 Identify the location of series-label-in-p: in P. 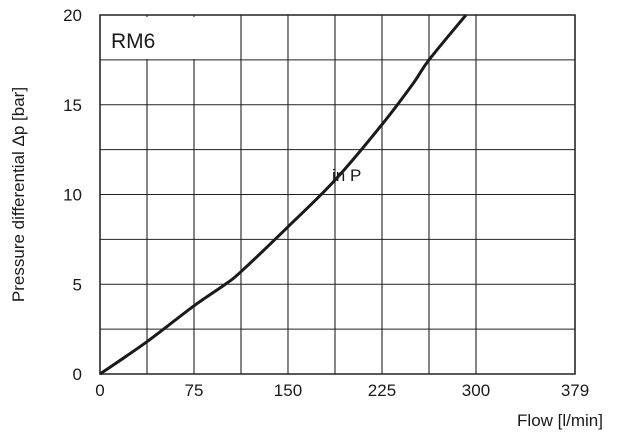
(346, 175).